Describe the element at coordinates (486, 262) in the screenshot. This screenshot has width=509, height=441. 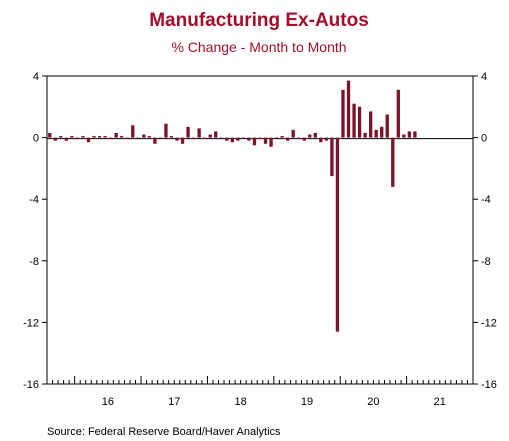
I see `y-tick-label-right: -8` at that location.